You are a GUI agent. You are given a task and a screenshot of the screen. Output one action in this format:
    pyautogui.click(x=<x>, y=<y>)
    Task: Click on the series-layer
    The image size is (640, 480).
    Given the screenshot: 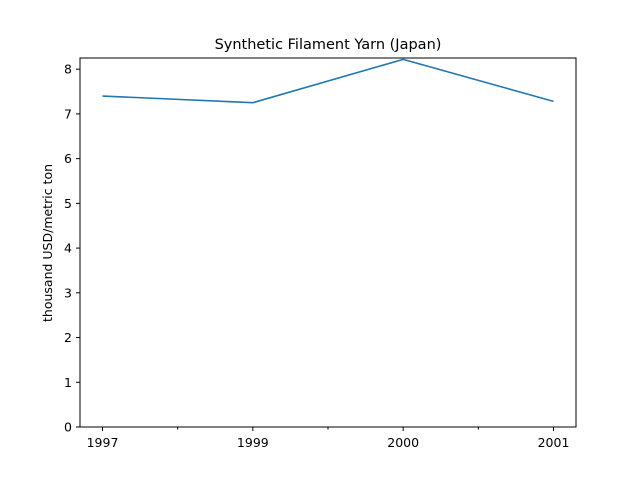 What is the action you would take?
    pyautogui.click(x=328, y=81)
    